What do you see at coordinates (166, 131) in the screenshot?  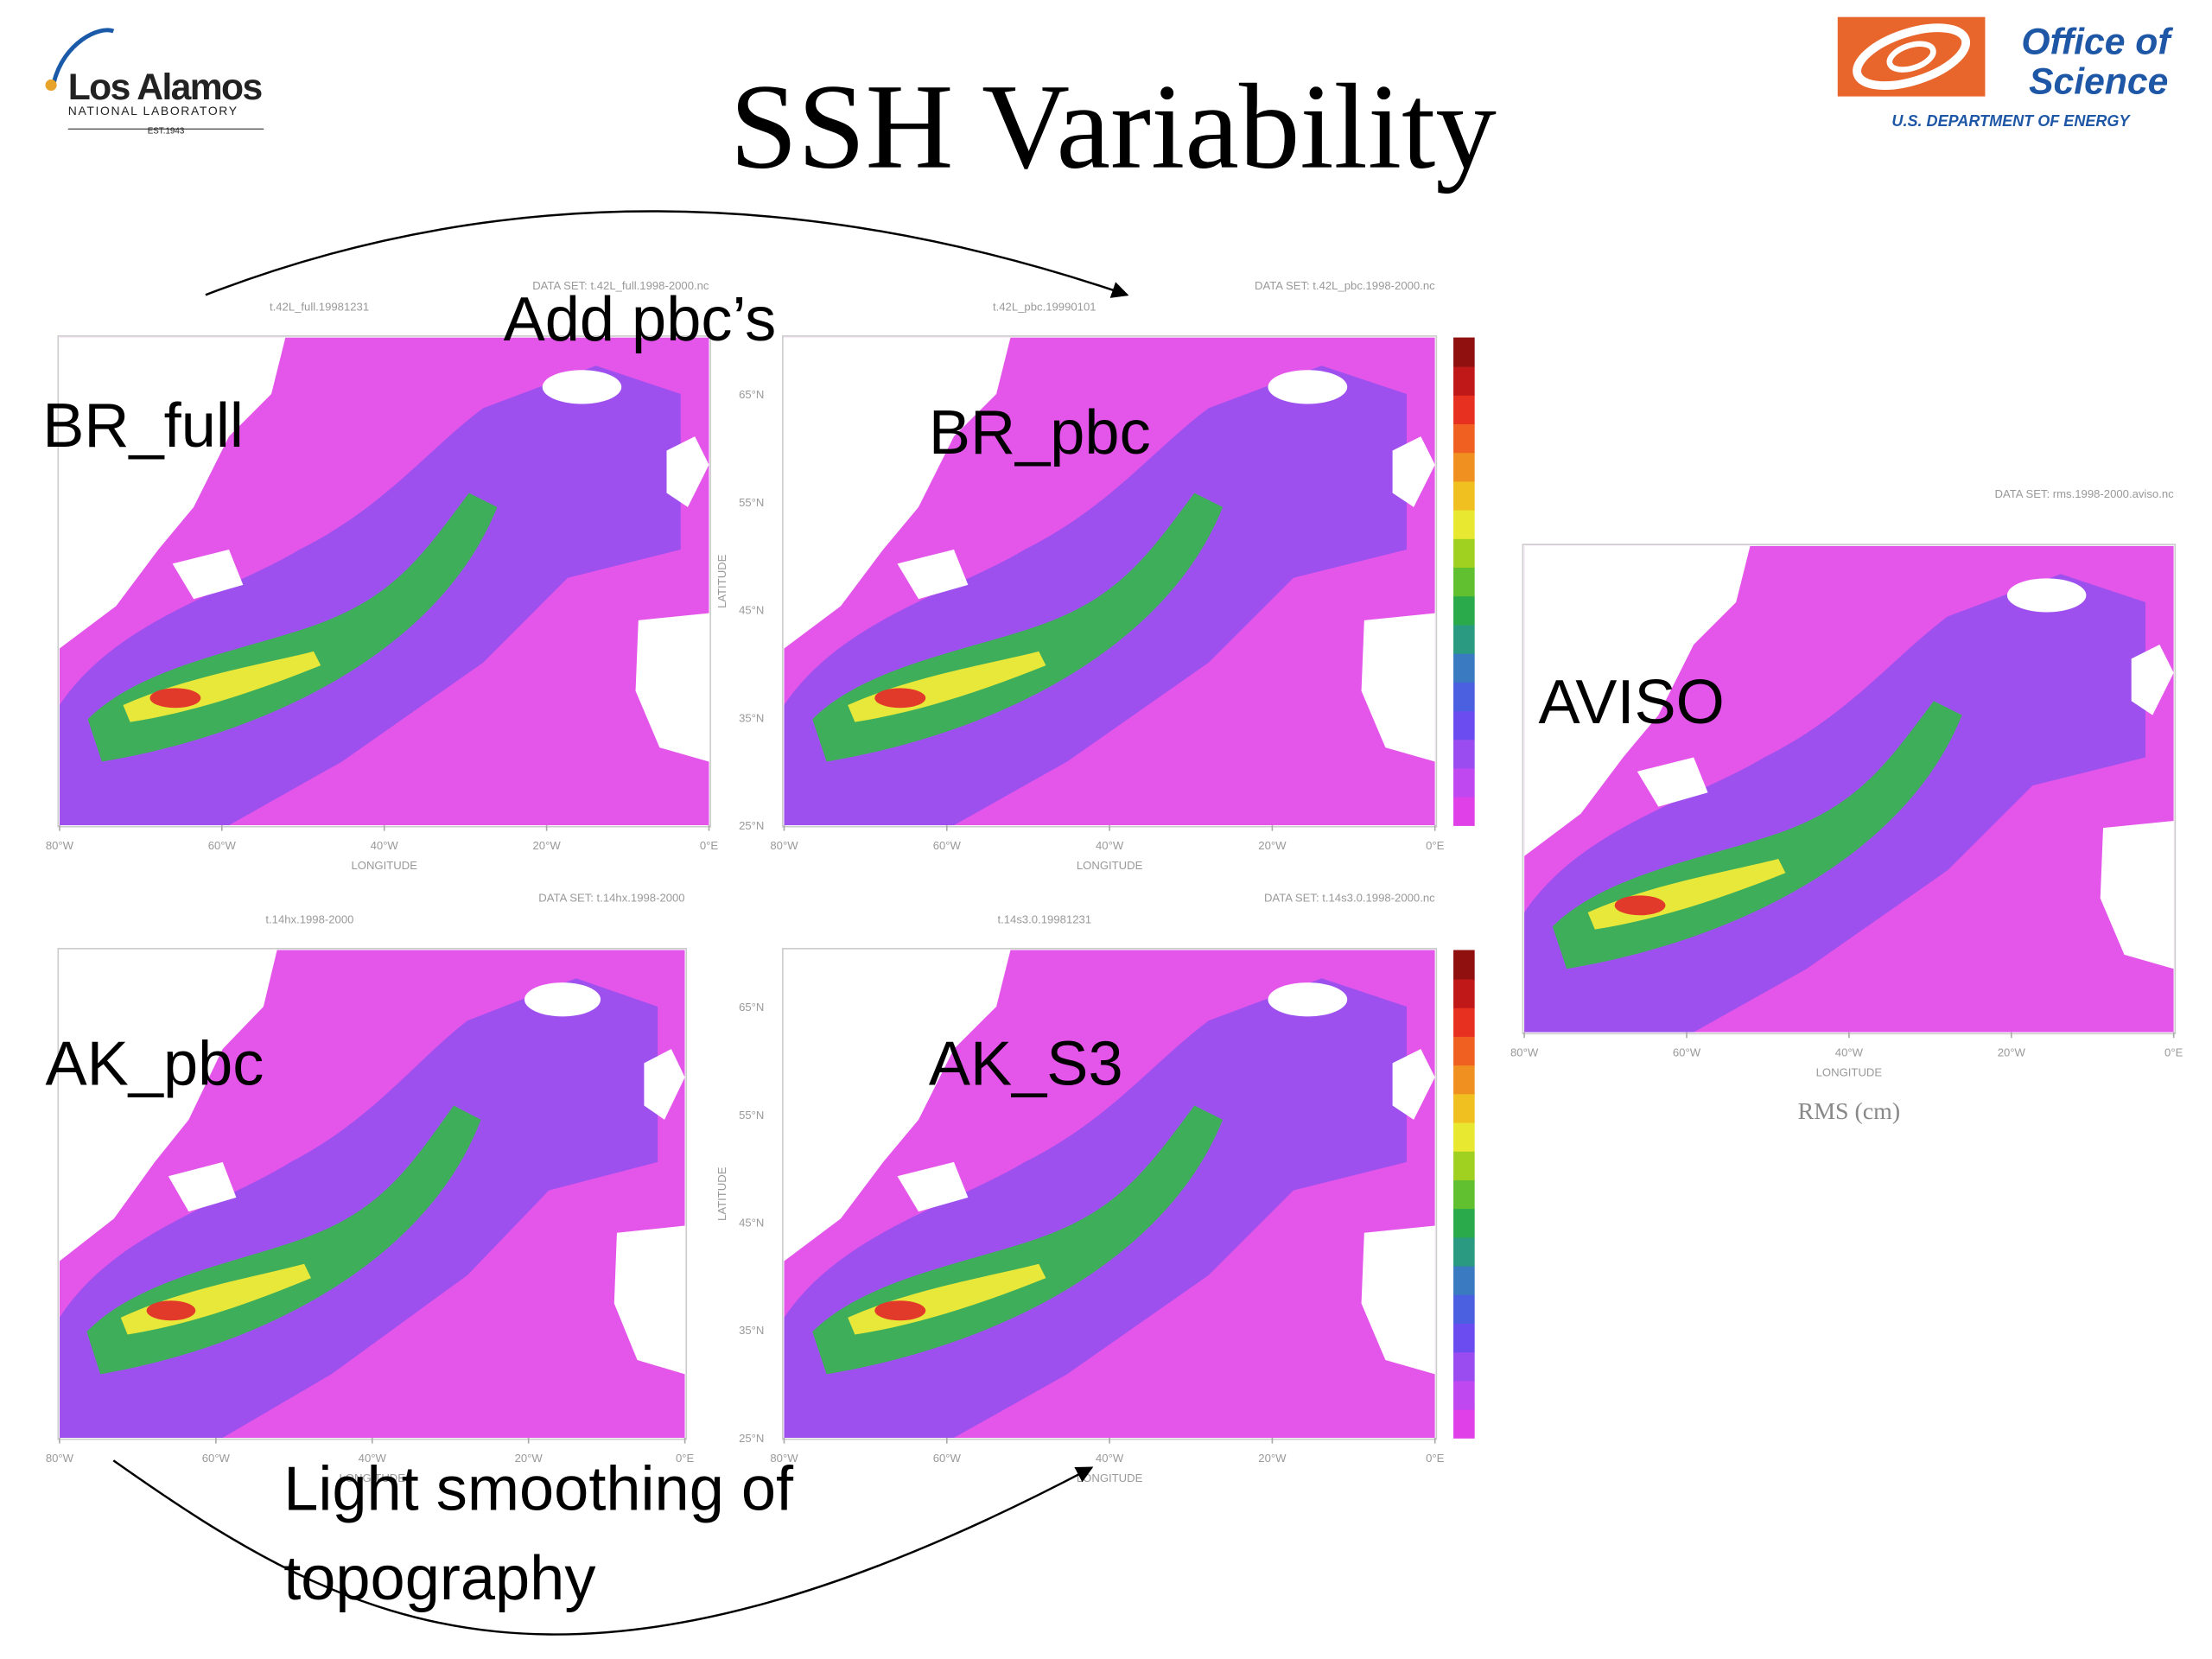 I see `lanl-est: EST.1943` at bounding box center [166, 131].